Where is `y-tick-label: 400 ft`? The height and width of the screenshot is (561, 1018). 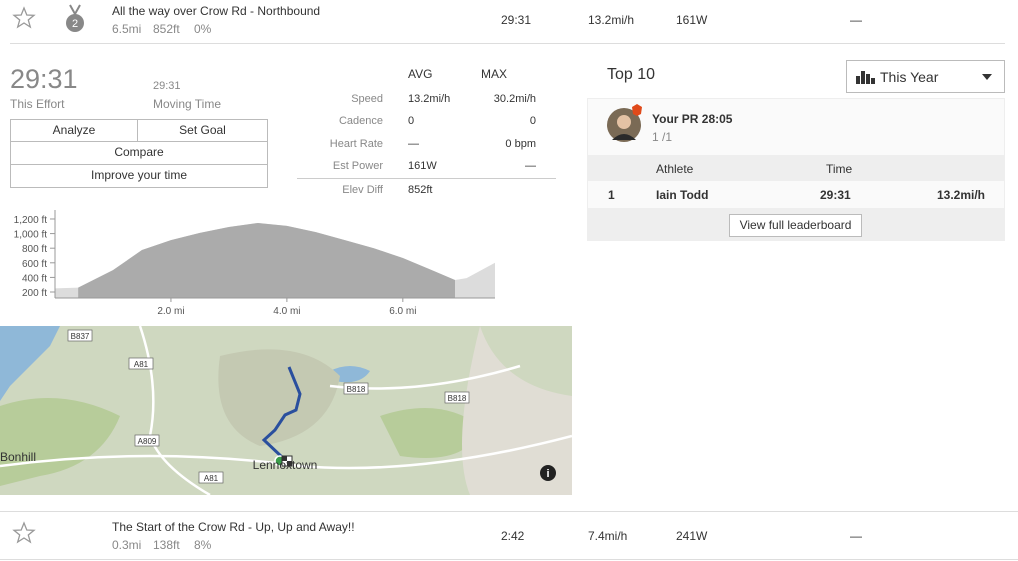
y-tick-label: 400 ft is located at coordinates (34, 278).